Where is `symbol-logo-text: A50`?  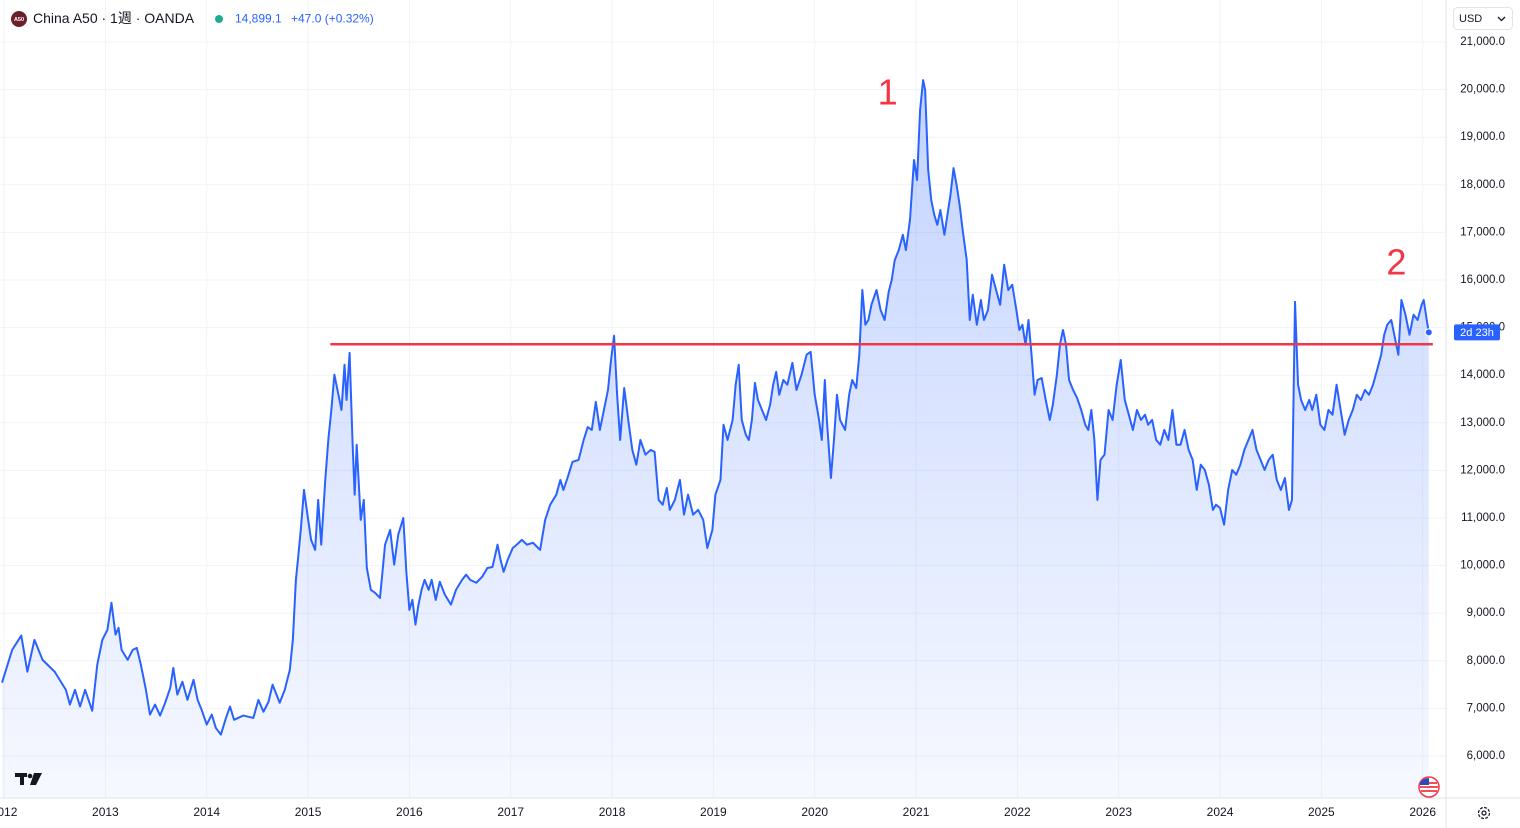
symbol-logo-text: A50 is located at coordinates (19, 20).